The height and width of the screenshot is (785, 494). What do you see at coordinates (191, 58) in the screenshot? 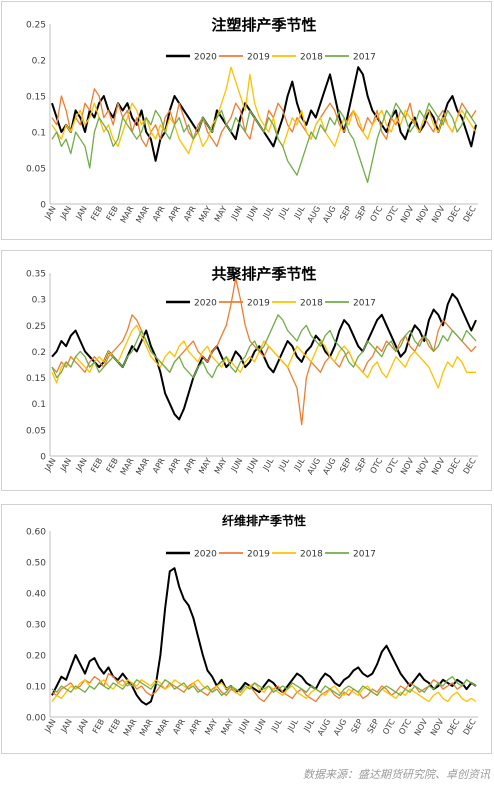
I see `legend-item-2020: 2020` at bounding box center [191, 58].